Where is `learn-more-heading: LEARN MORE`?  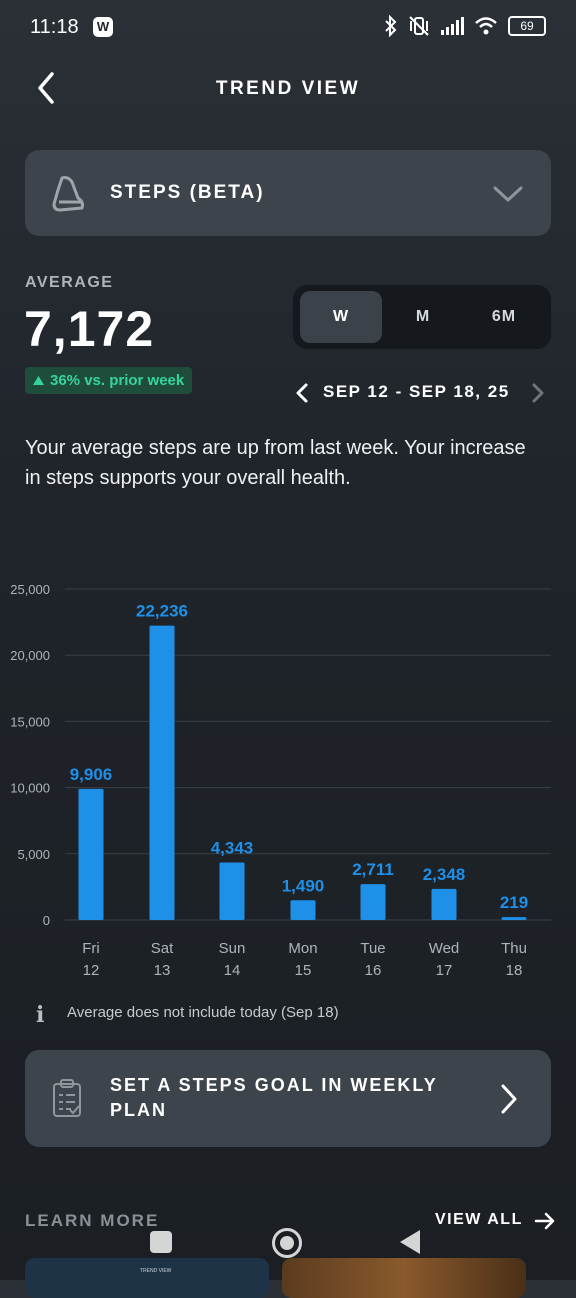 learn-more-heading: LEARN MORE is located at coordinates (92, 1220).